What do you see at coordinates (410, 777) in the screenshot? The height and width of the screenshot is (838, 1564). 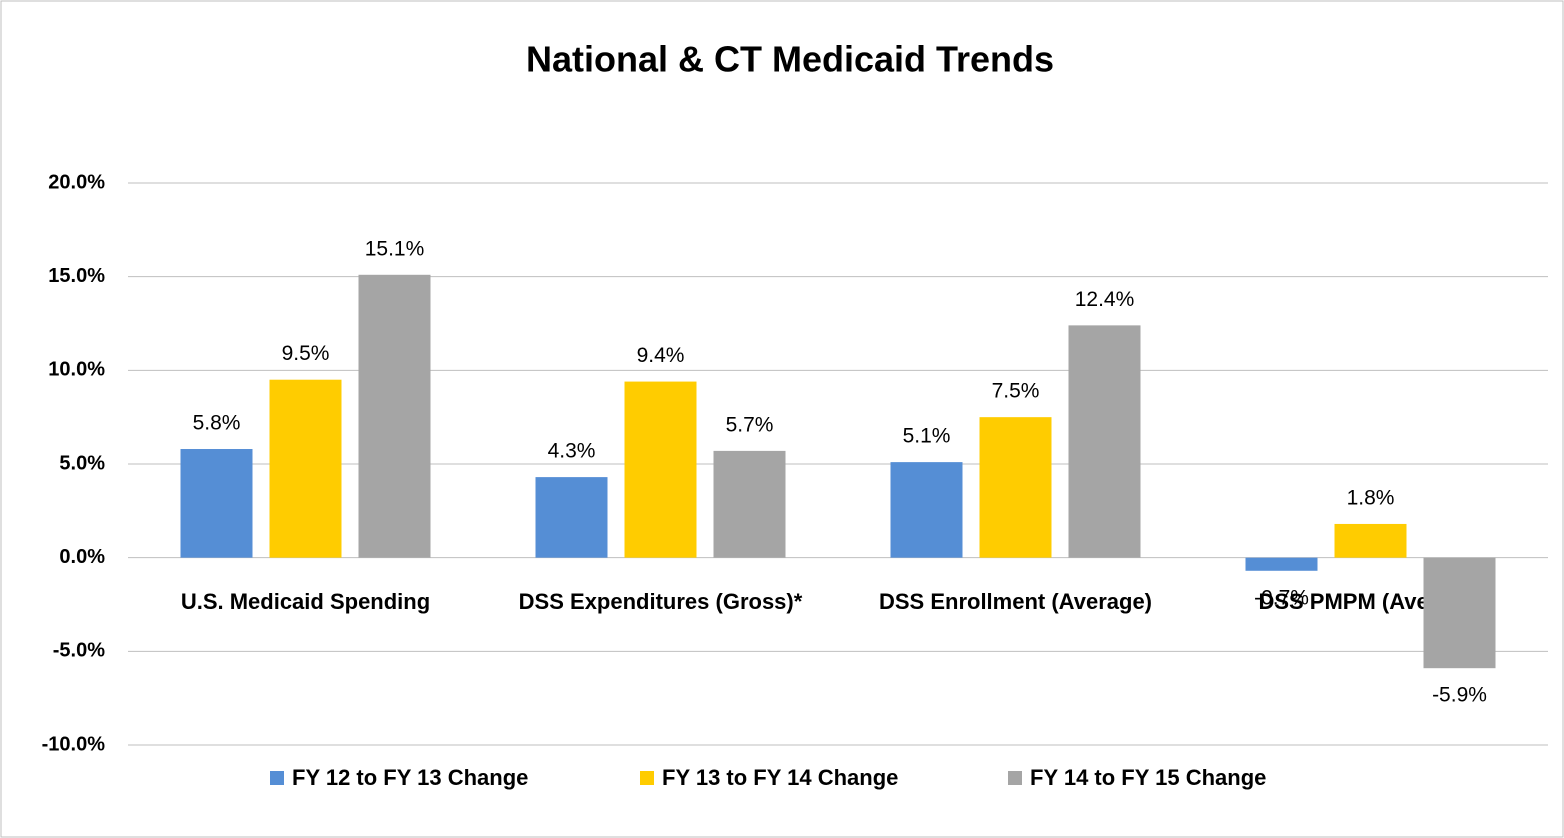 I see `legend-label: FY 12 to FY 13 Change` at bounding box center [410, 777].